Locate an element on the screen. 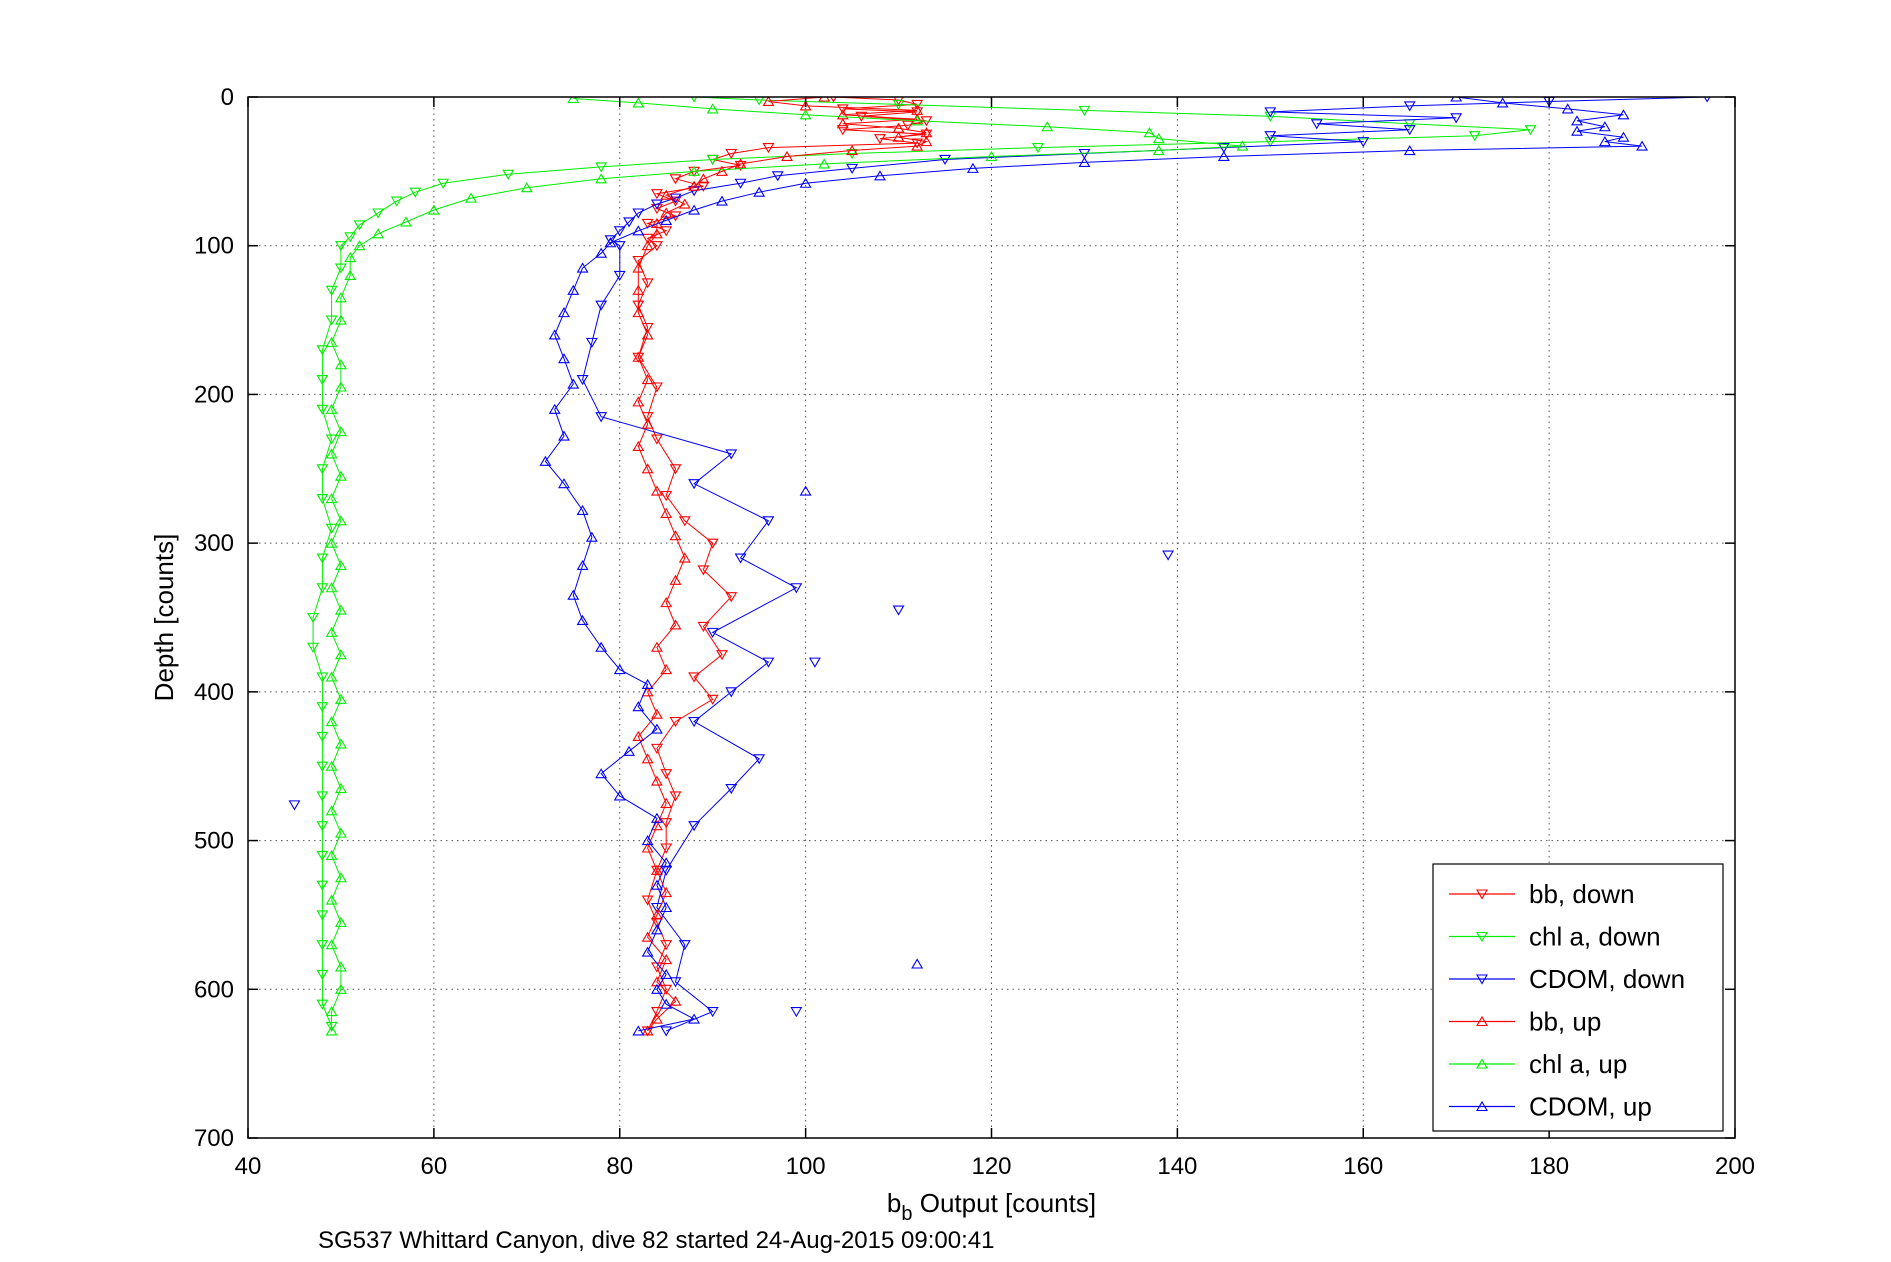 The height and width of the screenshot is (1262, 1891). x-tick-label: 180 is located at coordinates (1549, 1166).